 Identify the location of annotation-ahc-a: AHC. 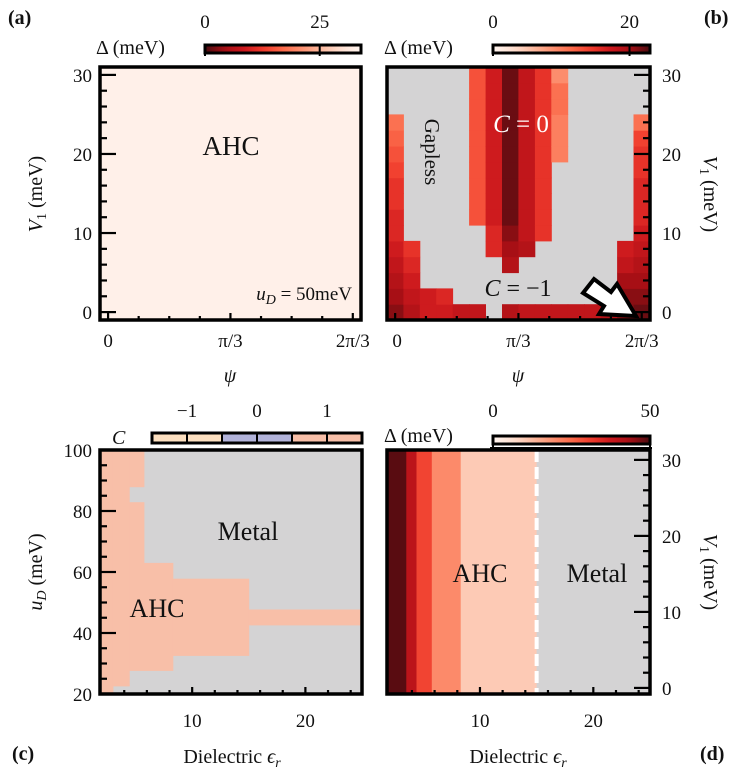
(230, 146).